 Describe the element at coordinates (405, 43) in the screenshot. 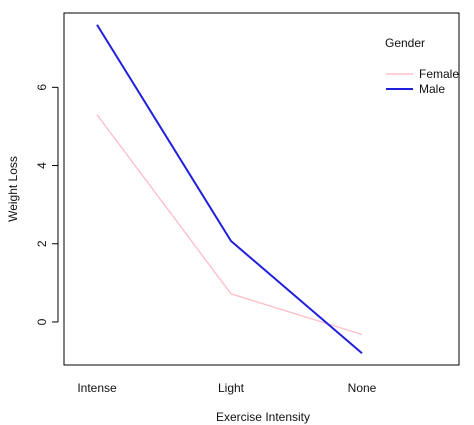

I see `legend-title: Gender` at that location.